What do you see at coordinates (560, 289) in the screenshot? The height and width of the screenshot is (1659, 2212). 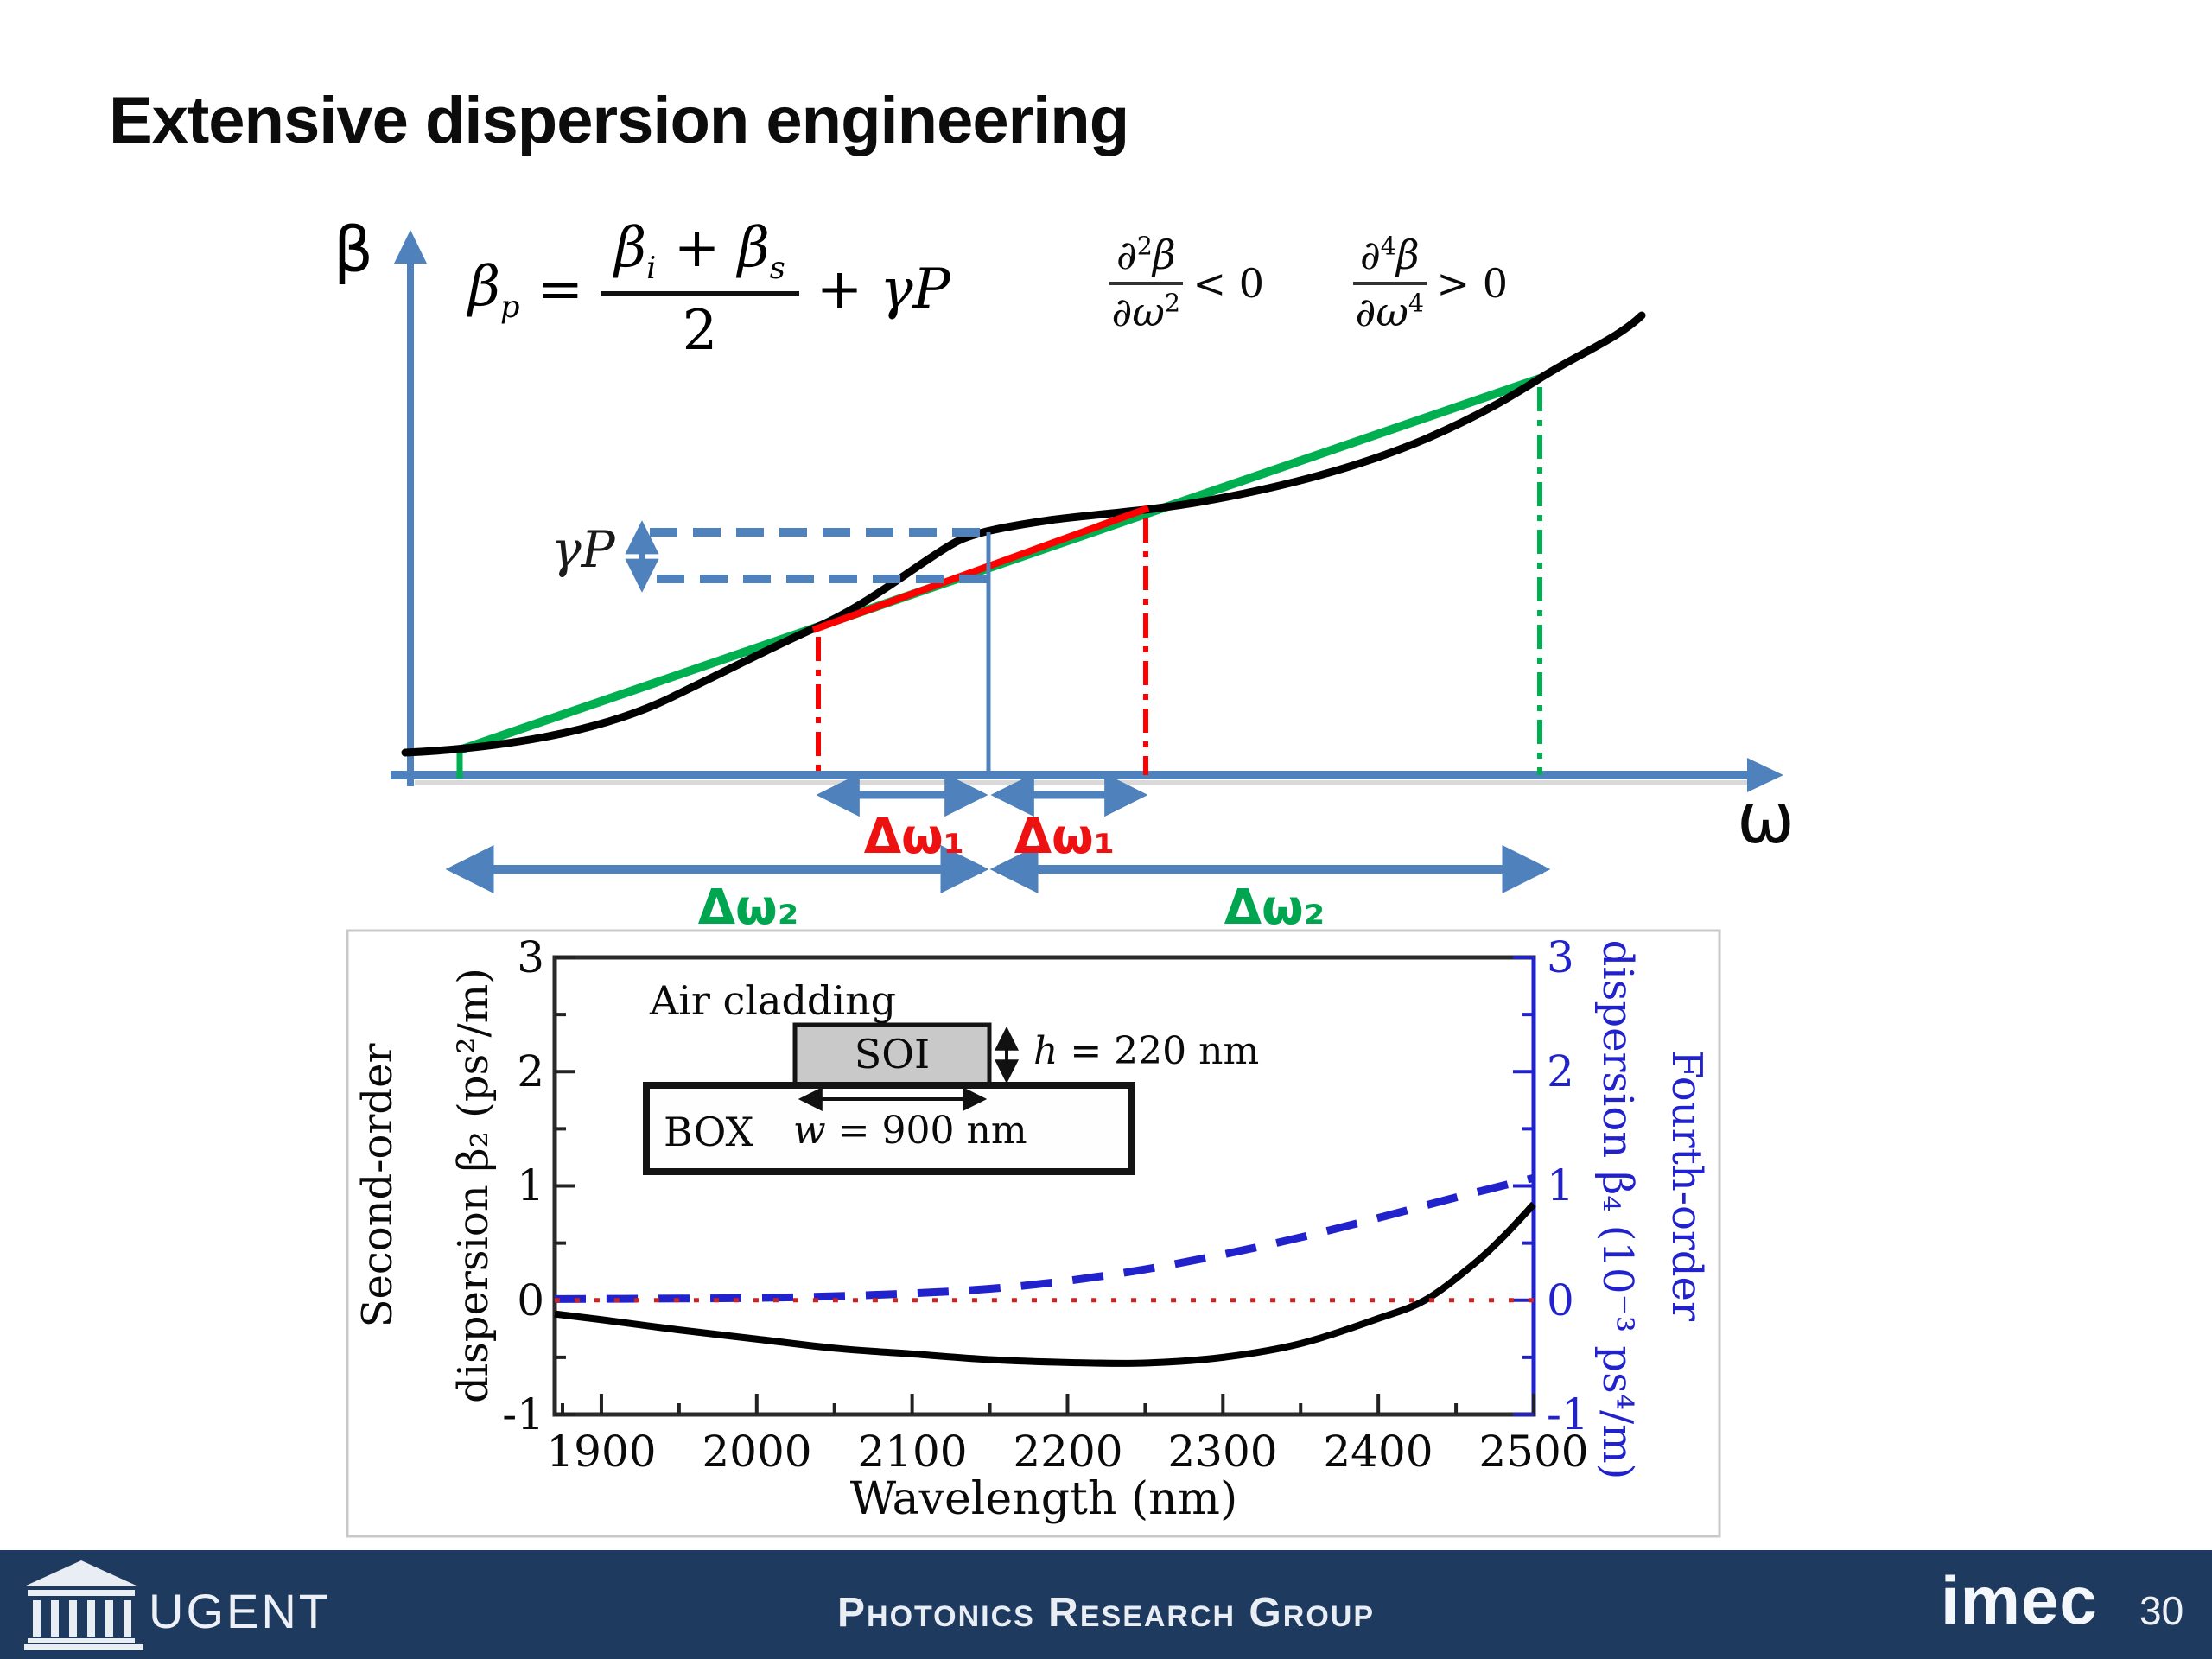 I see `equals-sign: =` at bounding box center [560, 289].